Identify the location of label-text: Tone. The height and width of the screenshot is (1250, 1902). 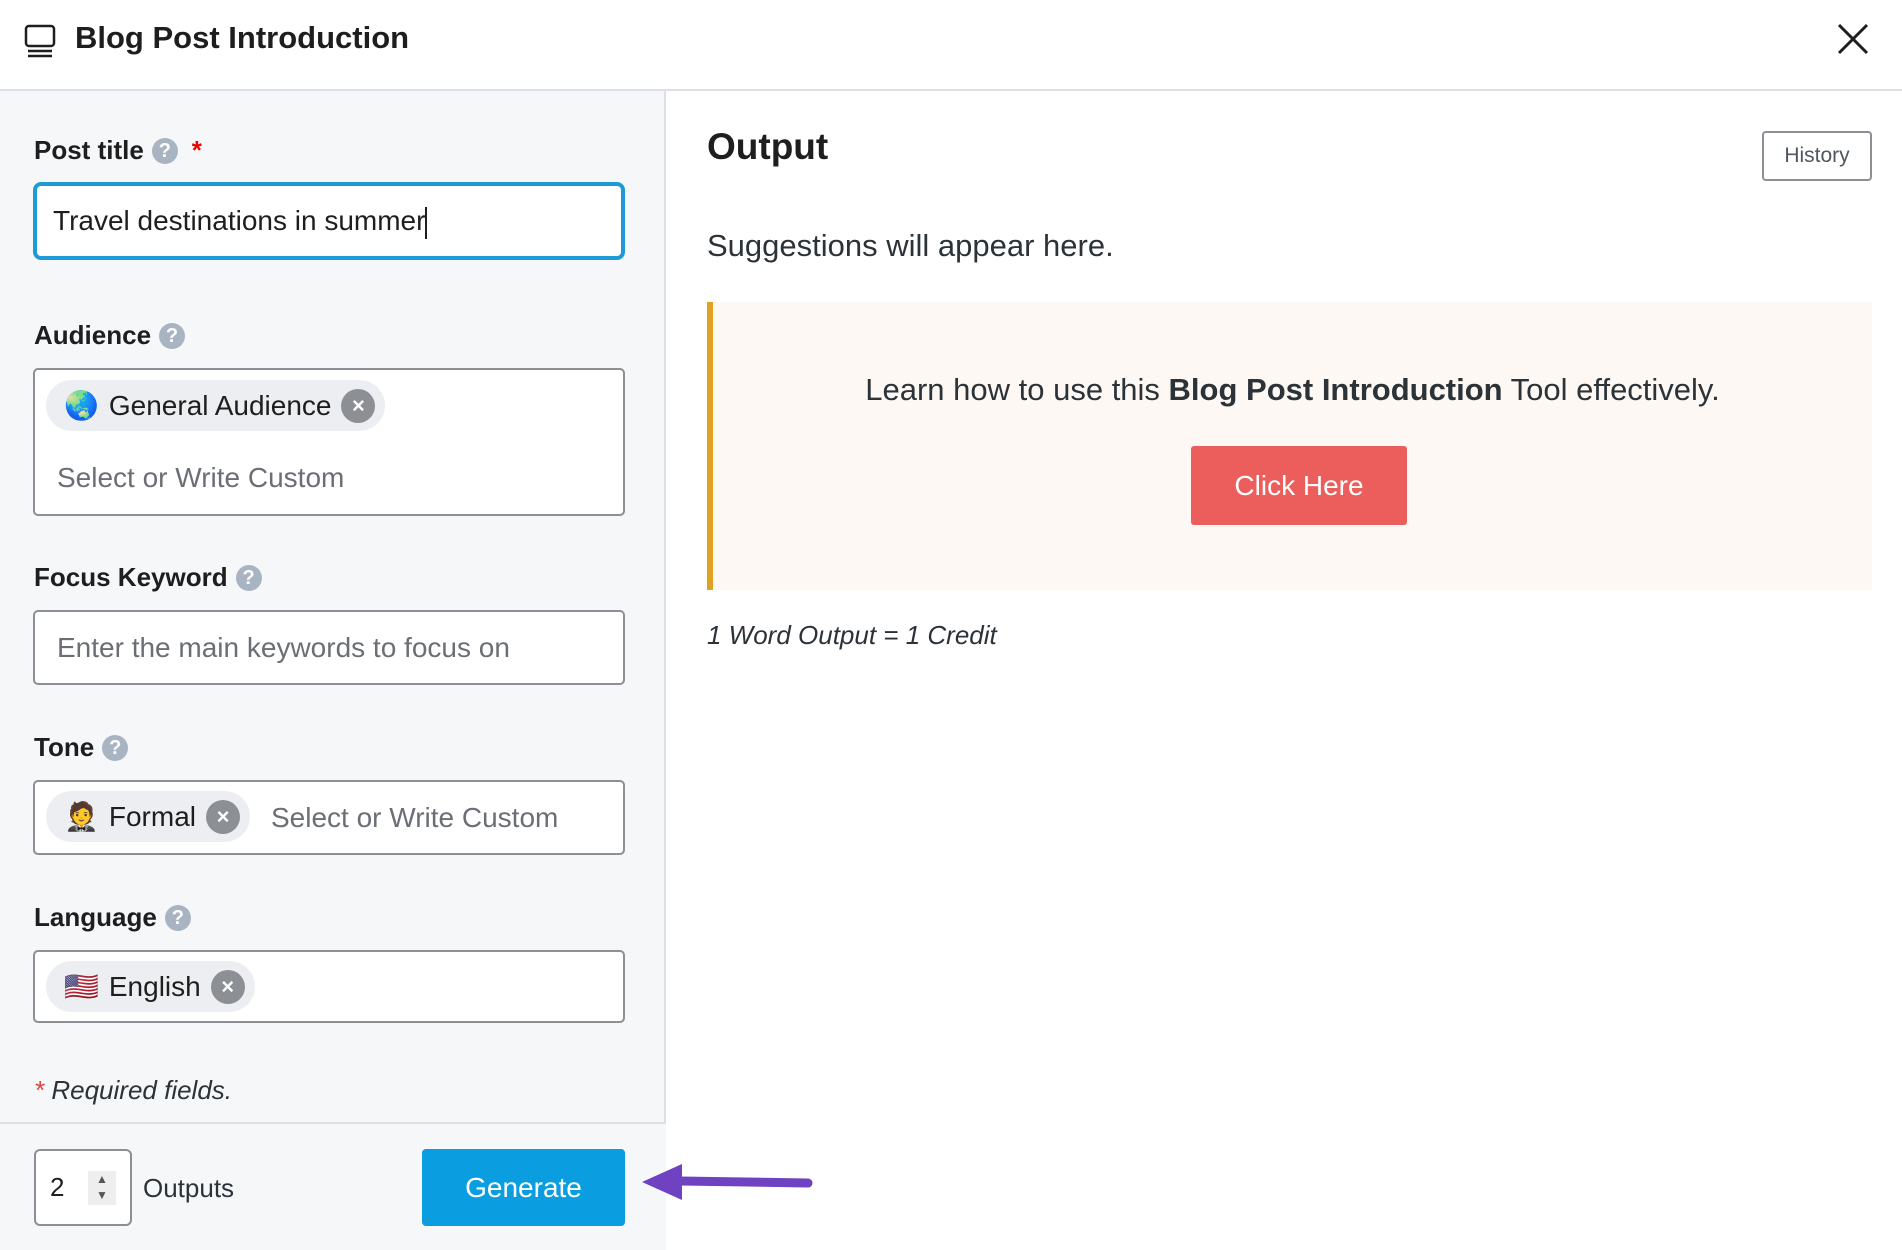
(64, 747).